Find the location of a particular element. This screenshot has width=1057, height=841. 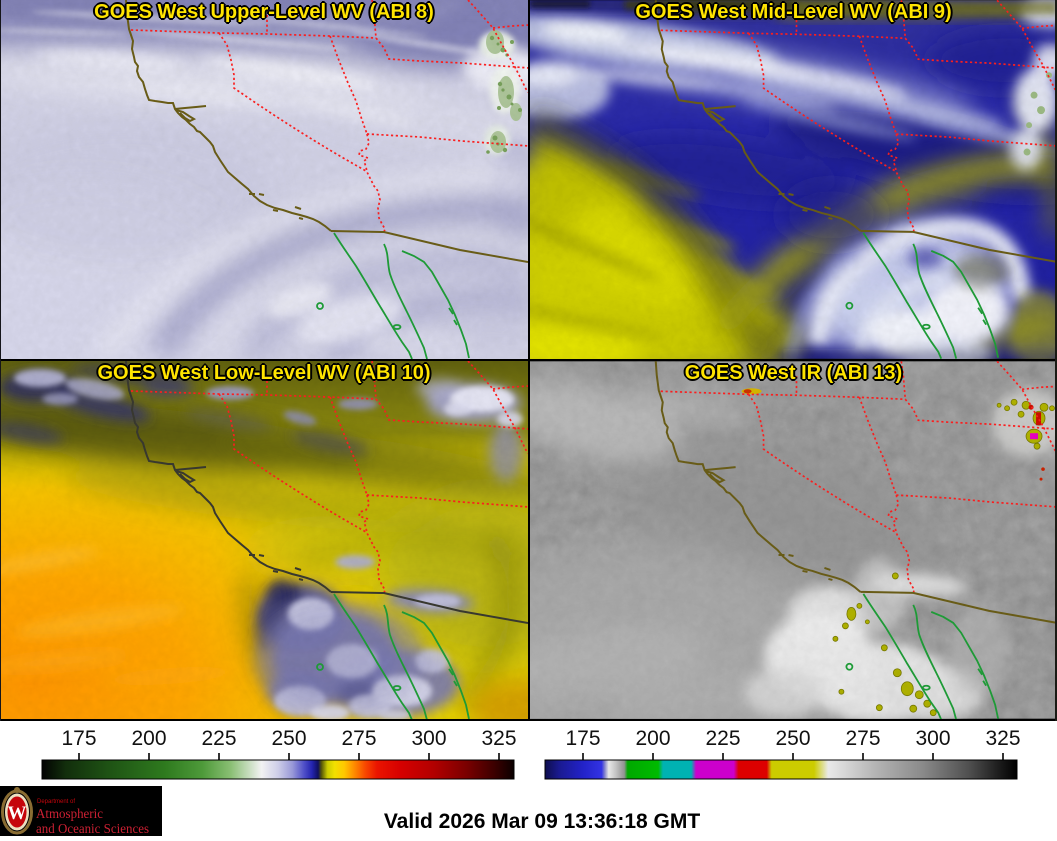

svg-text: Department of is located at coordinates (56, 802).